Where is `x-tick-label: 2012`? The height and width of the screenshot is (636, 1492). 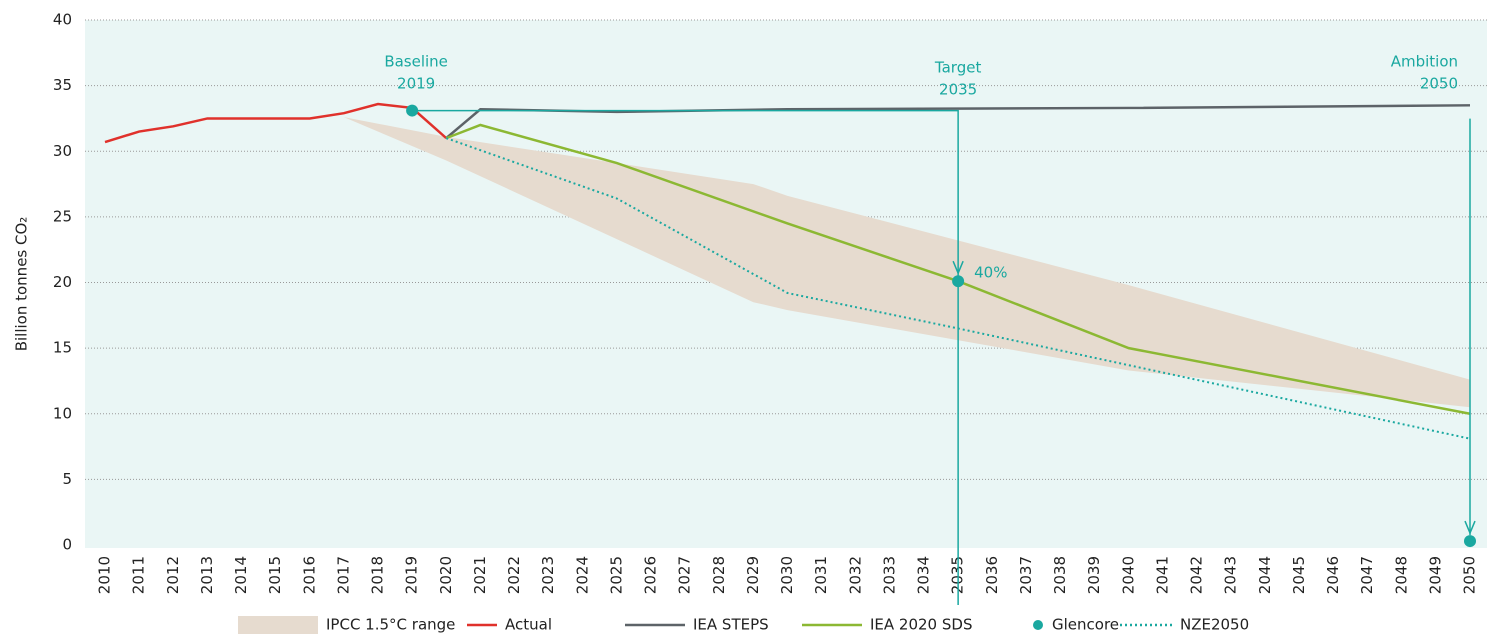 x-tick-label: 2012 is located at coordinates (173, 575).